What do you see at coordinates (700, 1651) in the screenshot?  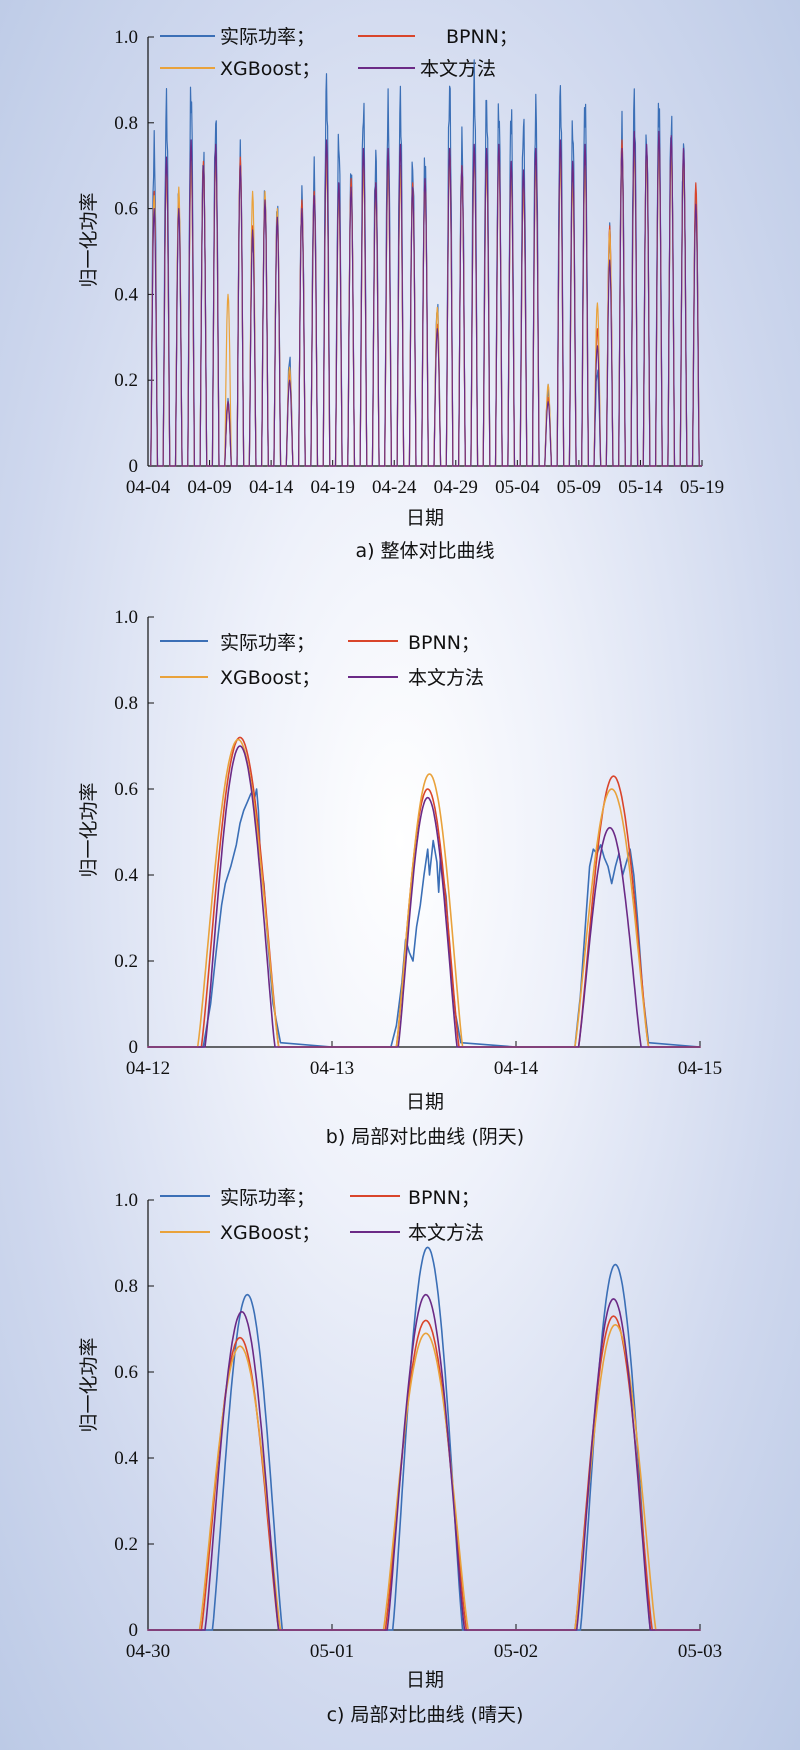 I see `x-tick-label: 05-03` at bounding box center [700, 1651].